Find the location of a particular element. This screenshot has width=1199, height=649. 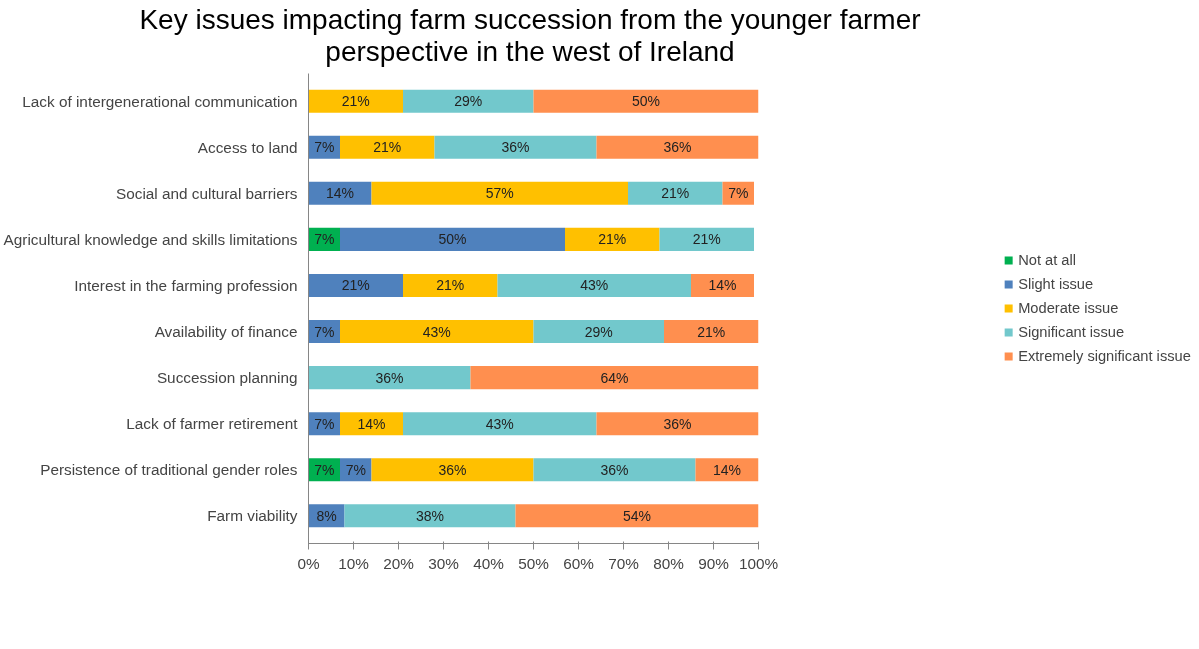

legend-label: Extremely significant issue is located at coordinates (1104, 356).